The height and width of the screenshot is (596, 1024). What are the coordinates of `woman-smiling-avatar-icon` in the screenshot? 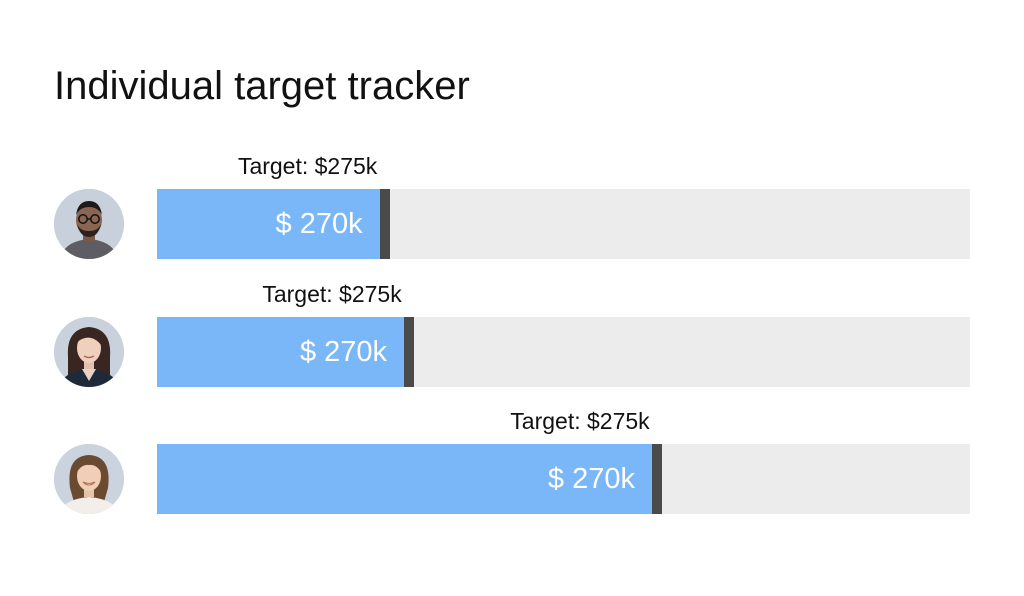 It's located at (89, 479).